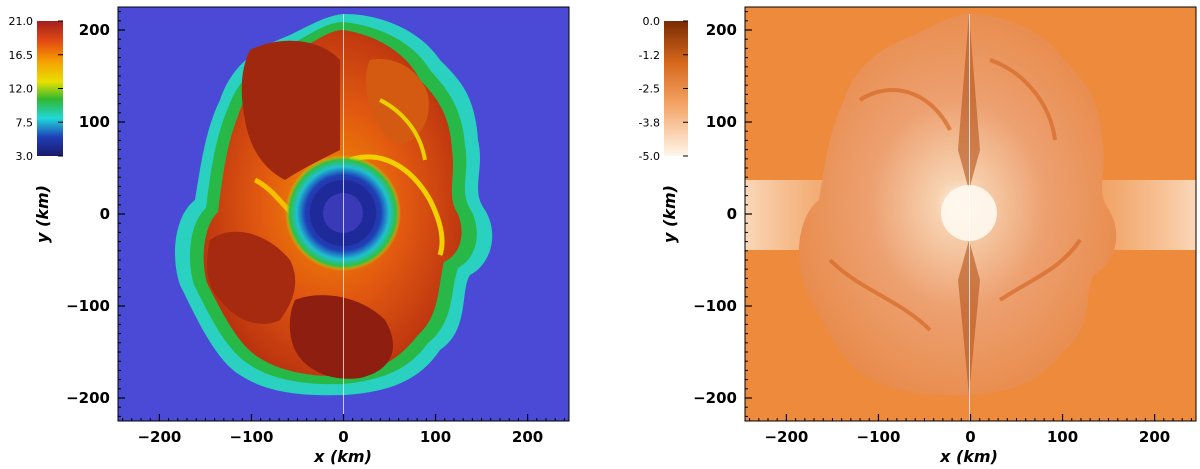  I want to click on density-x-tick-label: 200, so click(527, 437).